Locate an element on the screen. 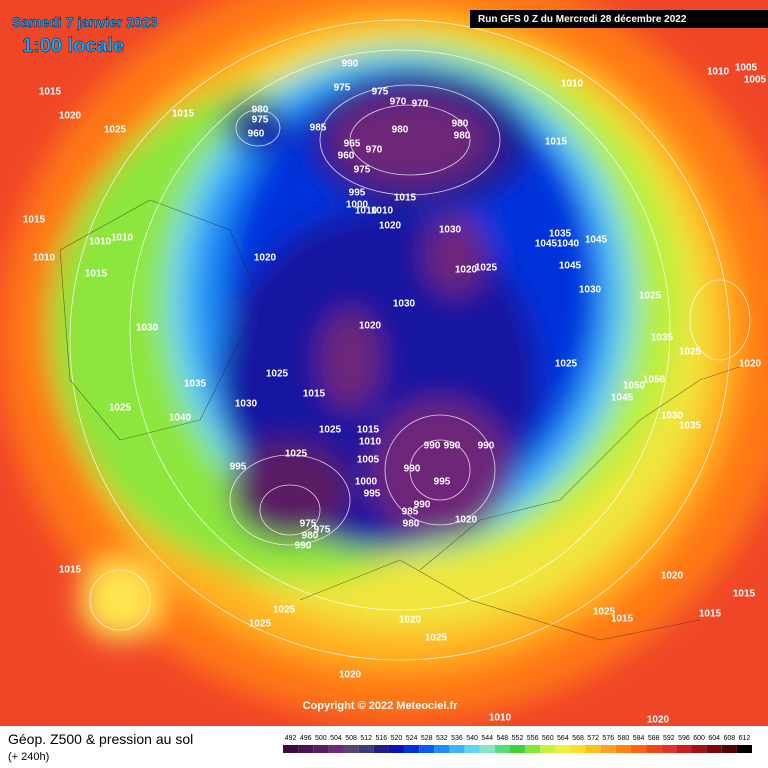 The height and width of the screenshot is (768, 768). run-banner is located at coordinates (619, 19).